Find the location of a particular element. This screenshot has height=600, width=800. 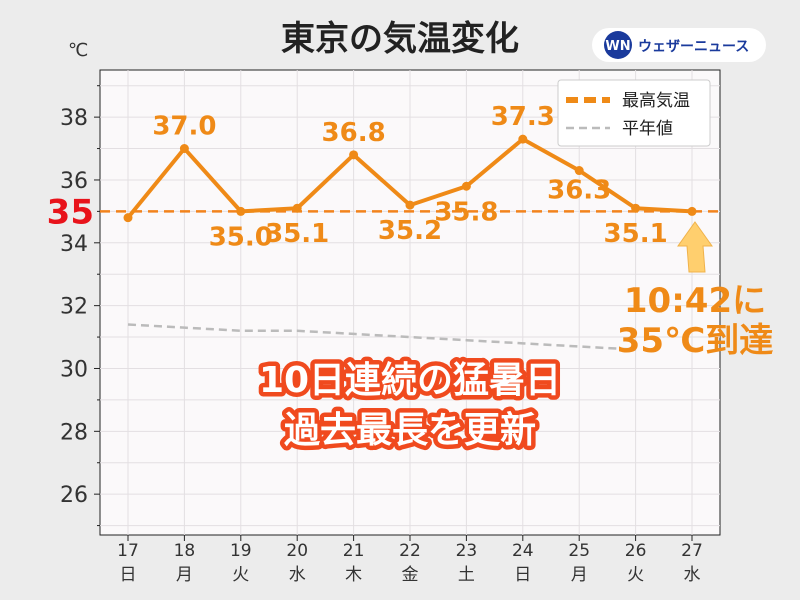

x-tick-weekday: 金 is located at coordinates (410, 575).